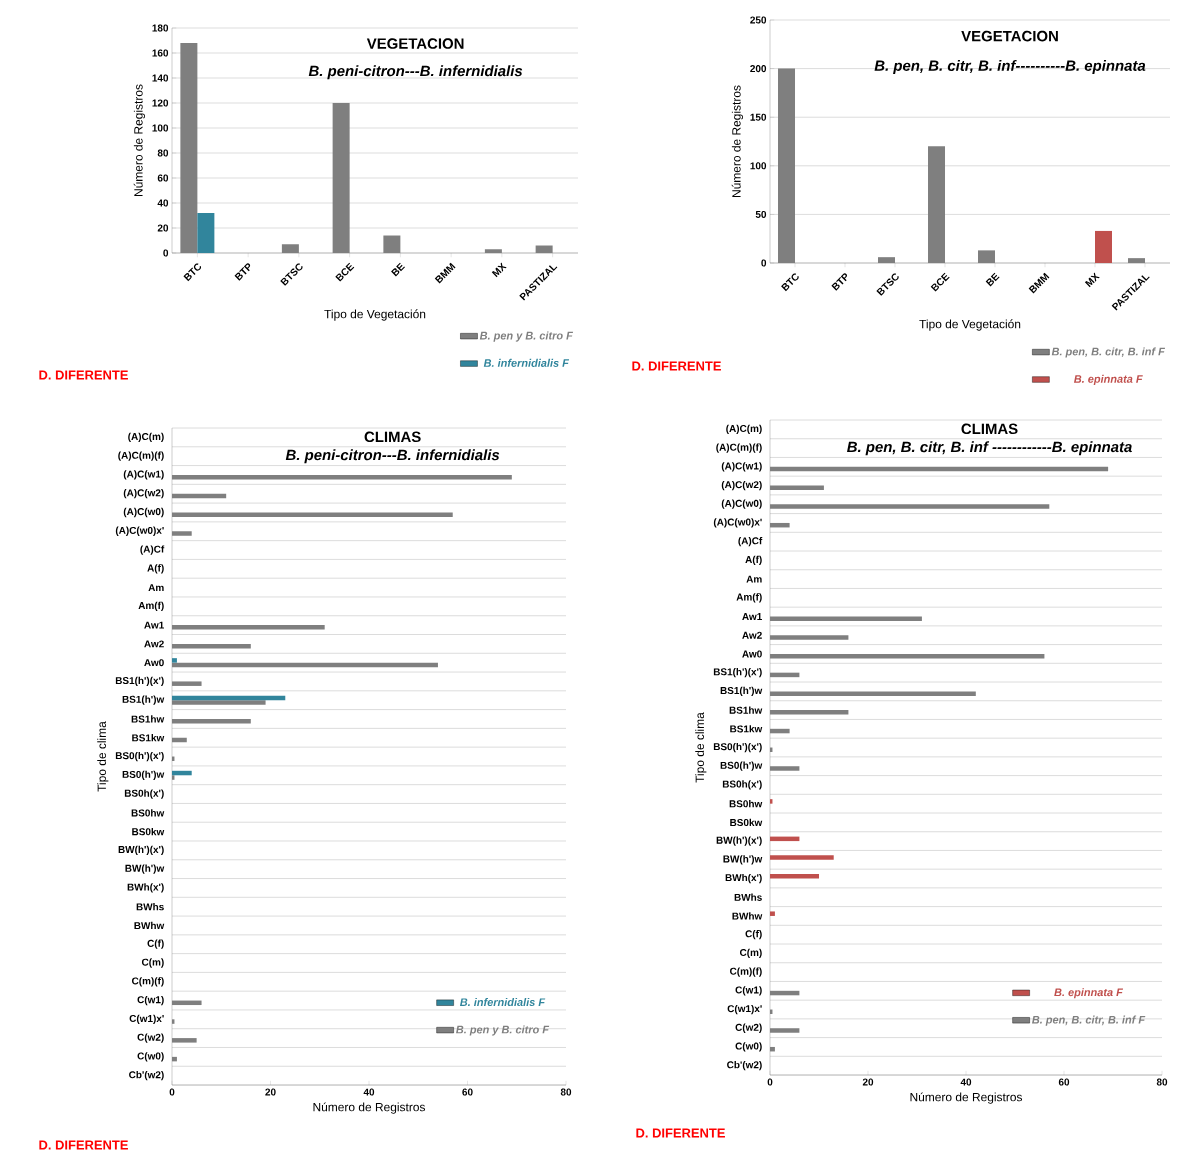  I want to click on text: VEGETACION, so click(1009, 36).